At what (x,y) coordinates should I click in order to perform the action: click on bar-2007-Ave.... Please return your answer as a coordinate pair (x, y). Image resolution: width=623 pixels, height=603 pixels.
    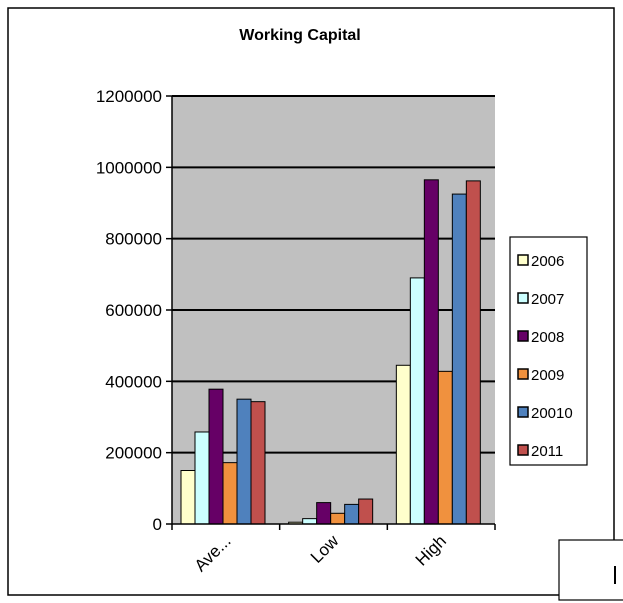
    Looking at the image, I should click on (202, 478).